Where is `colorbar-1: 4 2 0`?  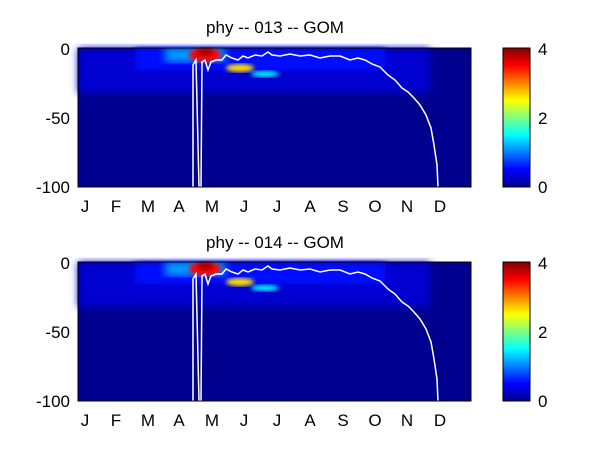
colorbar-1: 4 2 0 is located at coordinates (524, 118).